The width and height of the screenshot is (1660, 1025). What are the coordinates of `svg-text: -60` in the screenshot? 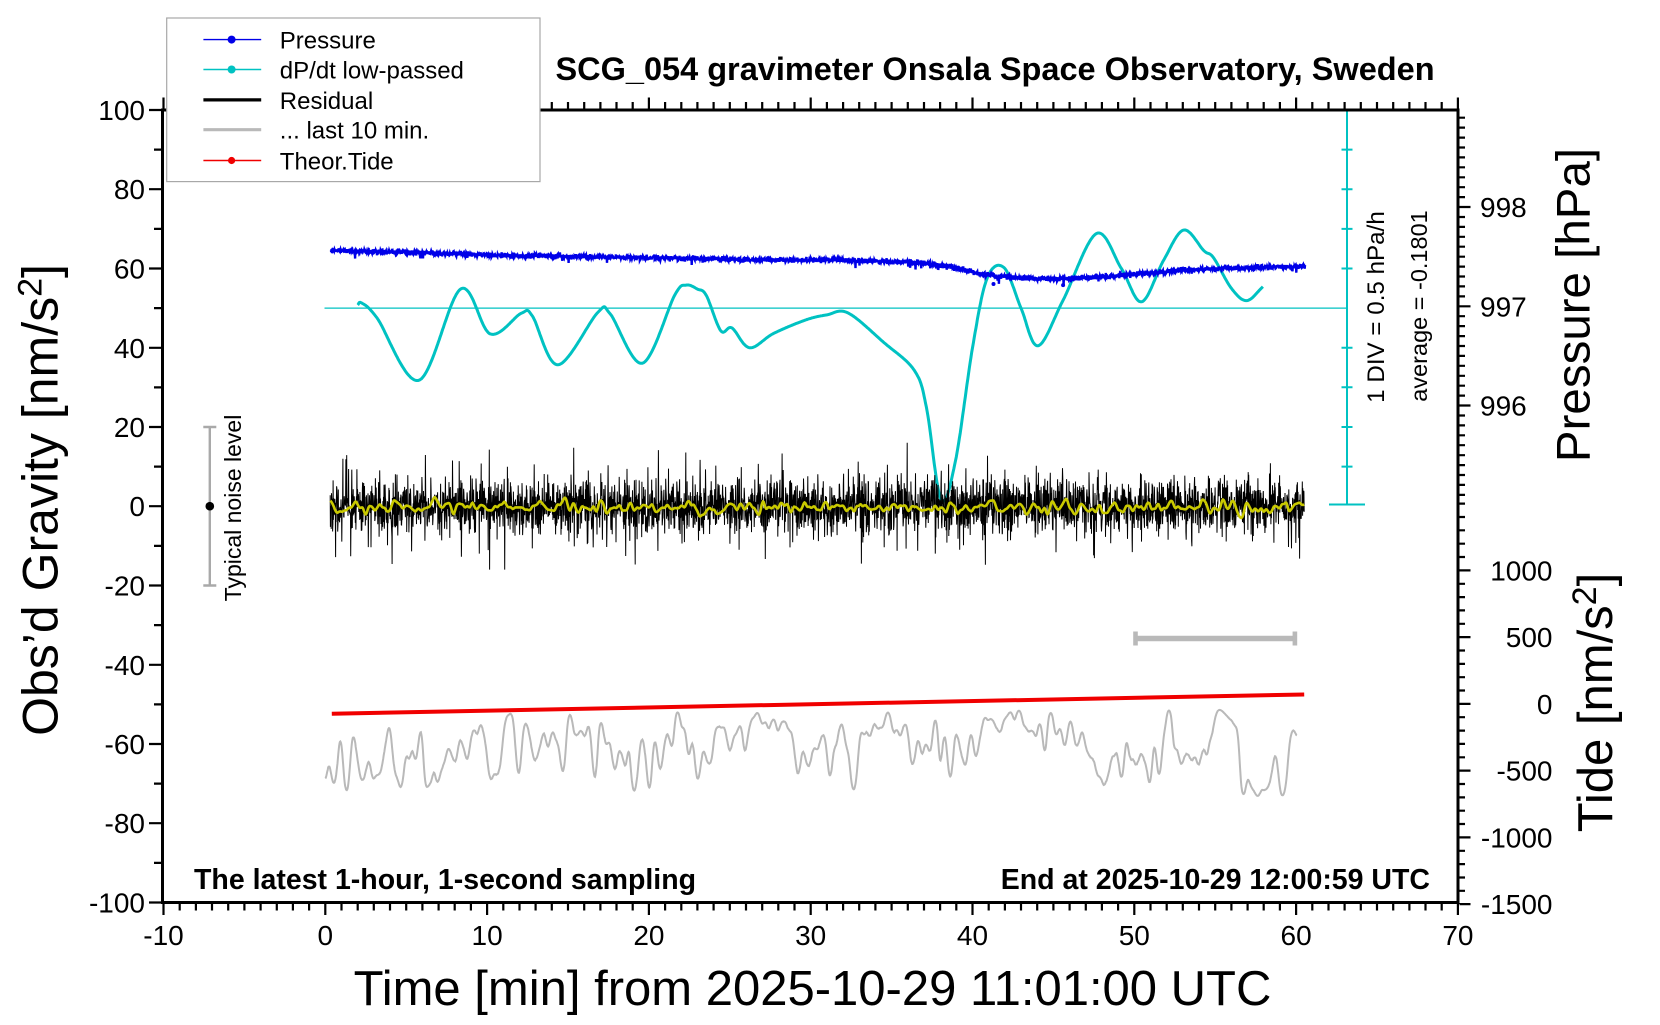 It's located at (125, 744).